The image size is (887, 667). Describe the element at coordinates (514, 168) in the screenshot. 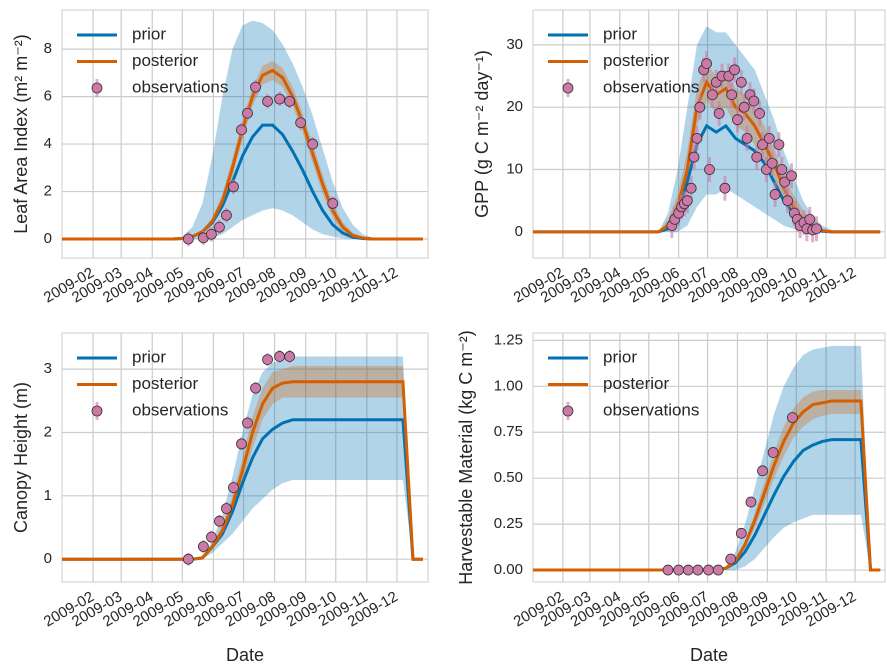

I see `y-tick-label: 10` at that location.